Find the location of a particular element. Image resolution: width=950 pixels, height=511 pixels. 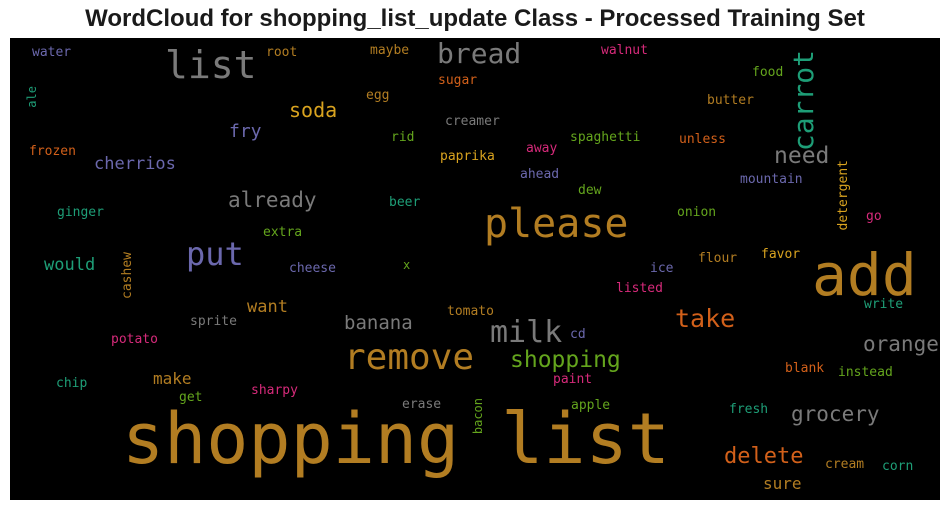

cloud-word-detergent: detergent is located at coordinates (843, 195).